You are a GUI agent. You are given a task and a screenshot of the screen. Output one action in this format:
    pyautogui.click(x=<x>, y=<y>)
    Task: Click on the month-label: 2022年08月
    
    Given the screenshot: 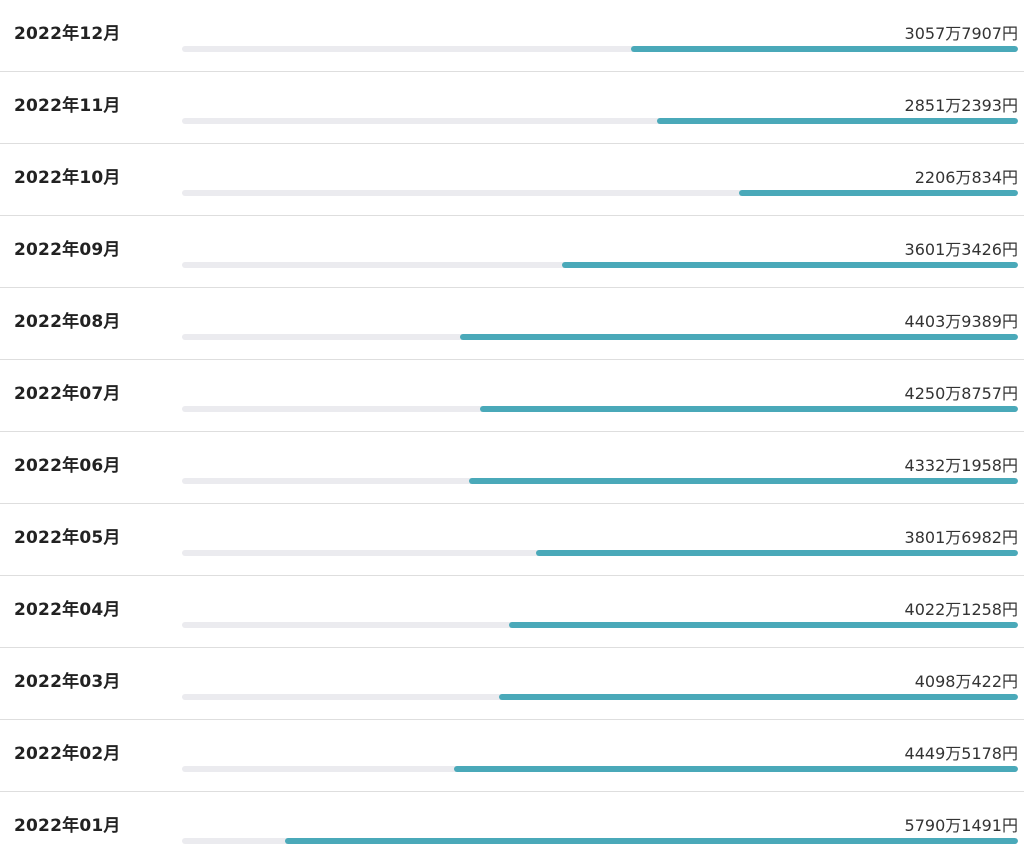 What is the action you would take?
    pyautogui.click(x=67, y=322)
    